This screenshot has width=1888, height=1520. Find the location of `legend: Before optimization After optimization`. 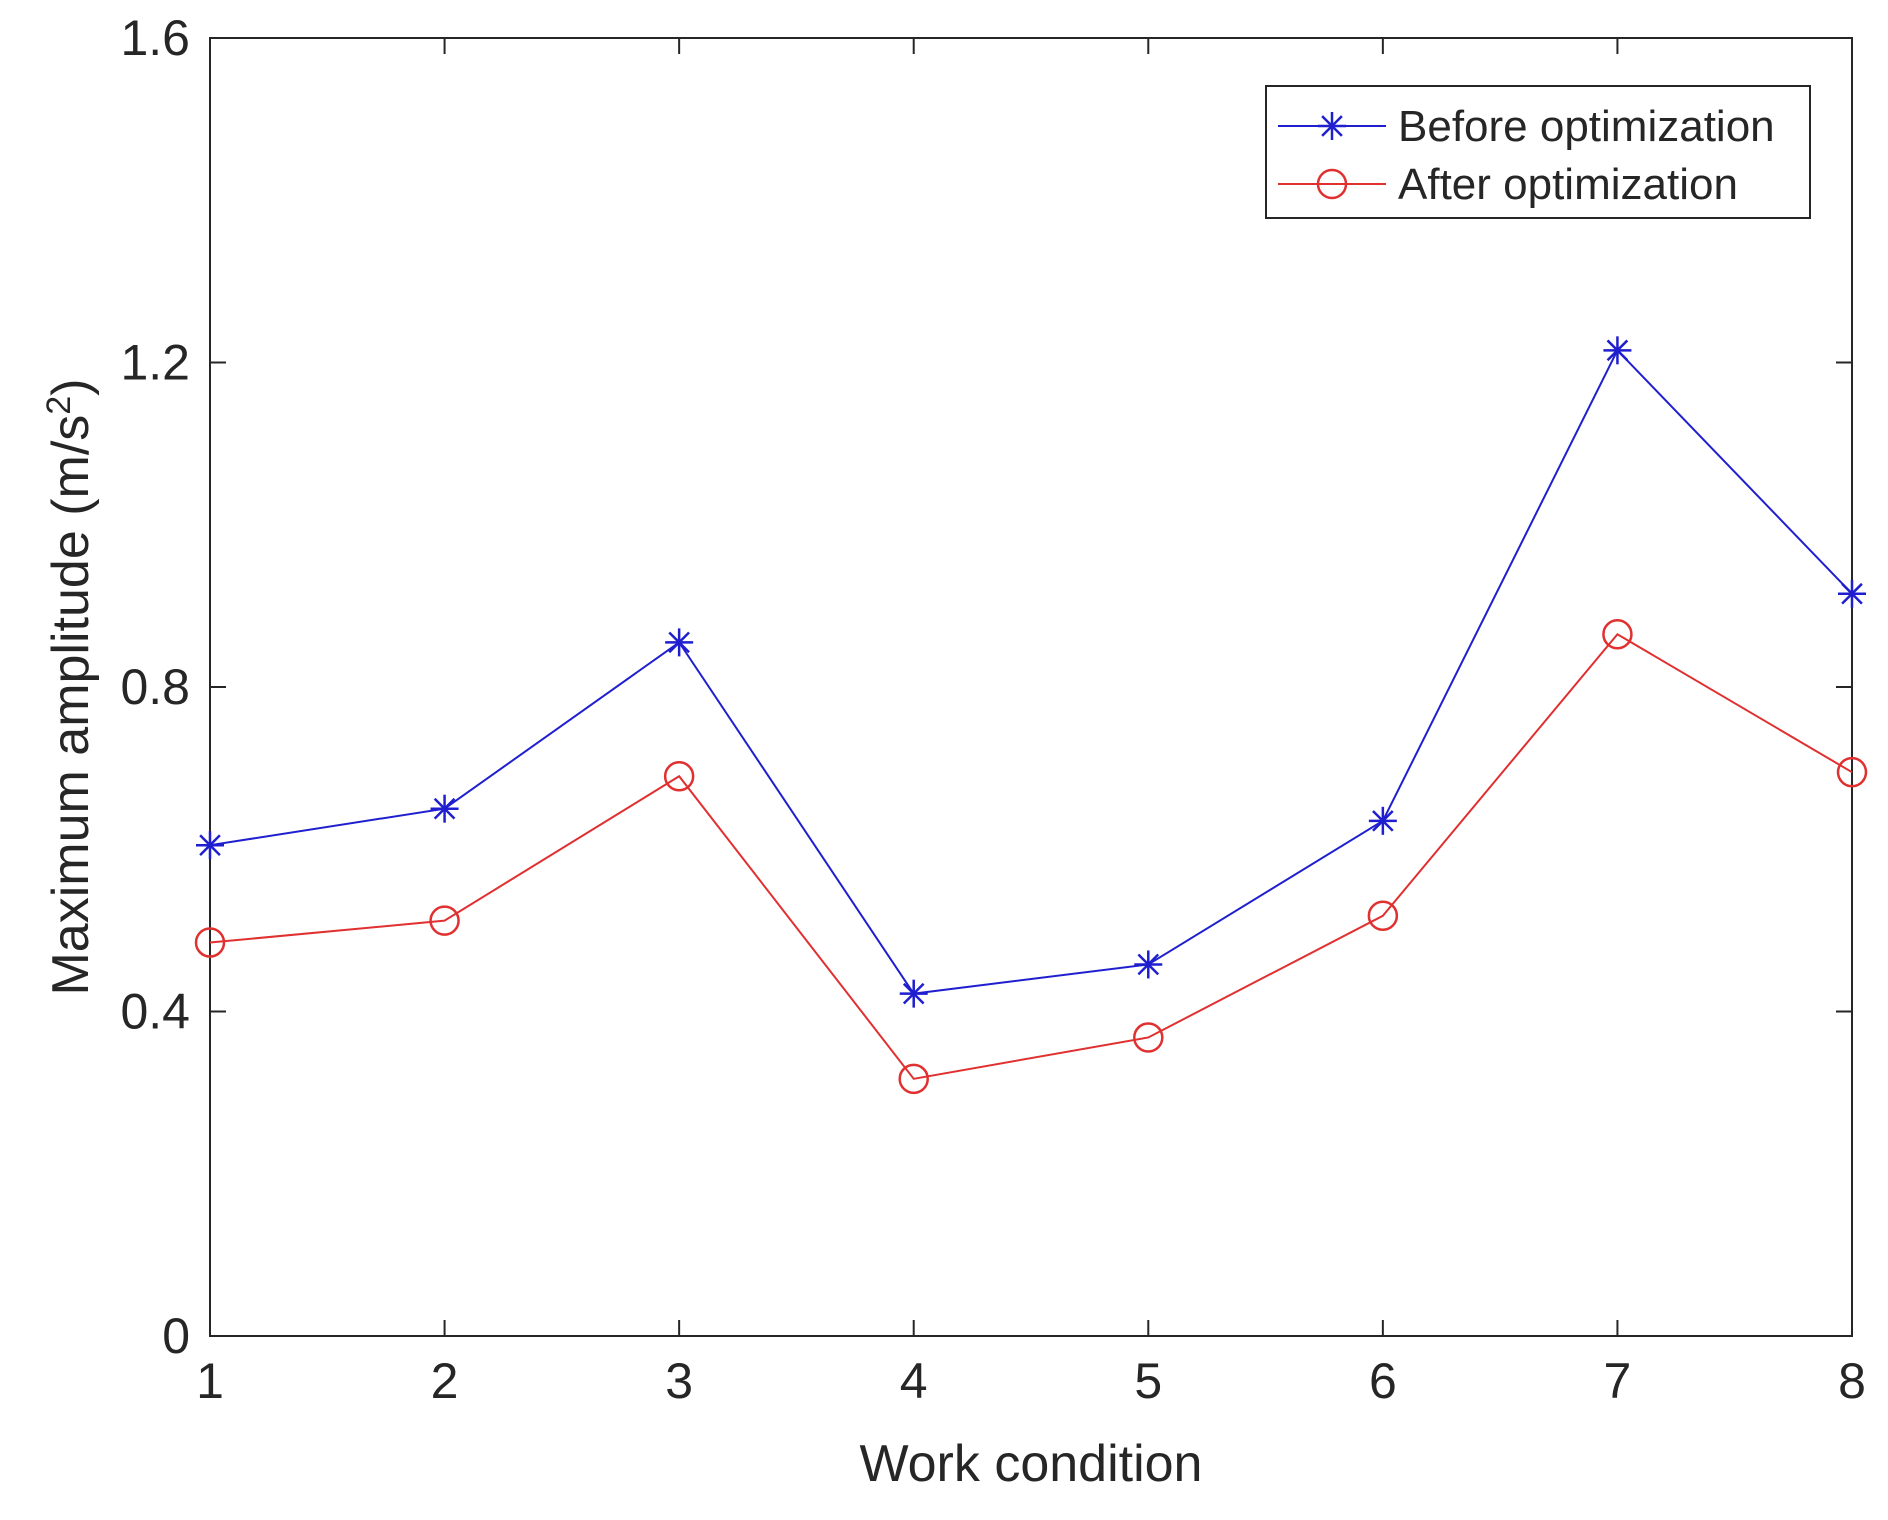

legend: Before optimization After optimization is located at coordinates (1538, 152).